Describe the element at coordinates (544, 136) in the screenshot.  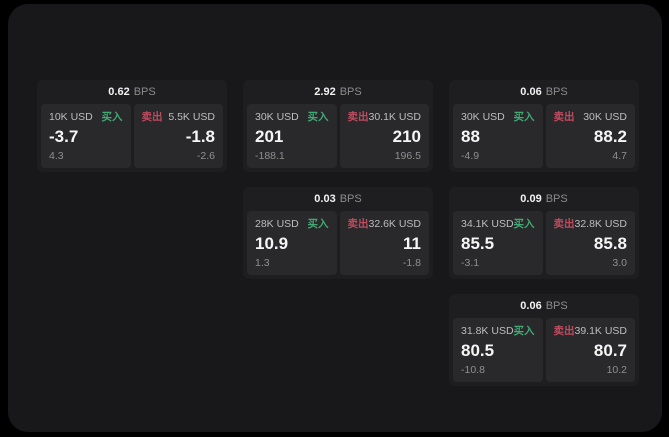
I see `panels: 30K USD 买入 88 -4.9 卖出 30K USD 88.2 4.7` at that location.